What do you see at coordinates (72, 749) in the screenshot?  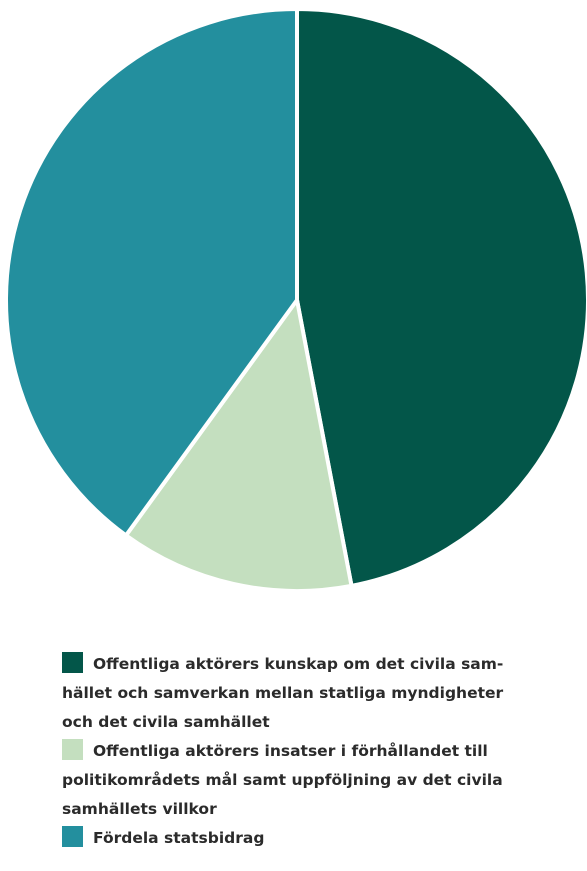 I see `legend-swatch-insatser` at bounding box center [72, 749].